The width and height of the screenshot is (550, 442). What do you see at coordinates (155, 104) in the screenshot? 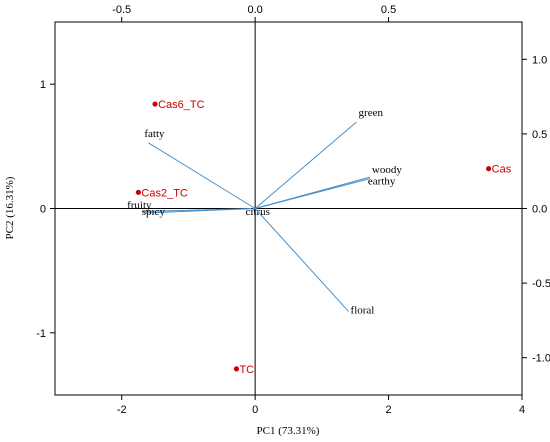
I see `score-point-Cas6_TC` at bounding box center [155, 104].